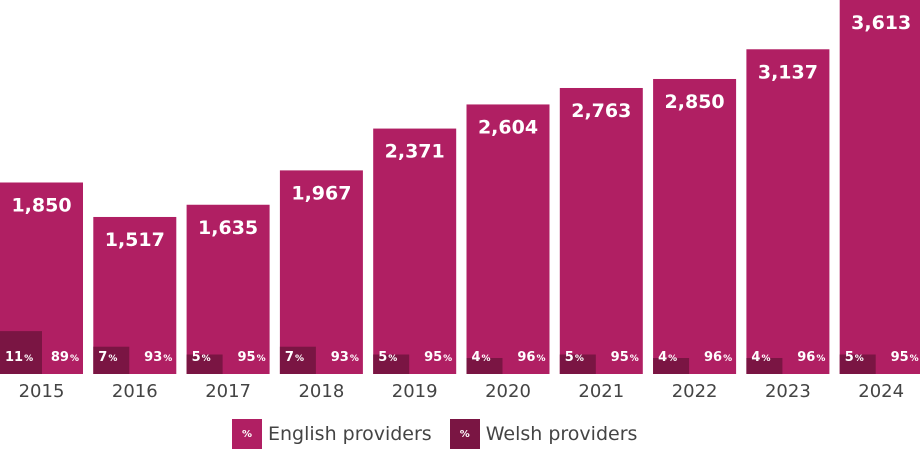 Image resolution: width=920 pixels, height=455 pixels. I want to click on bar-welsh-2017, so click(204, 364).